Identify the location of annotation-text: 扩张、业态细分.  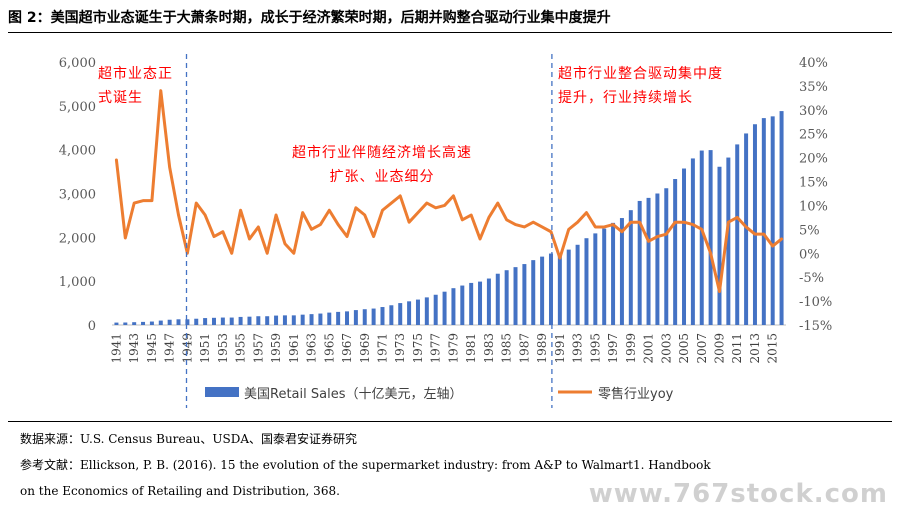
(382, 177).